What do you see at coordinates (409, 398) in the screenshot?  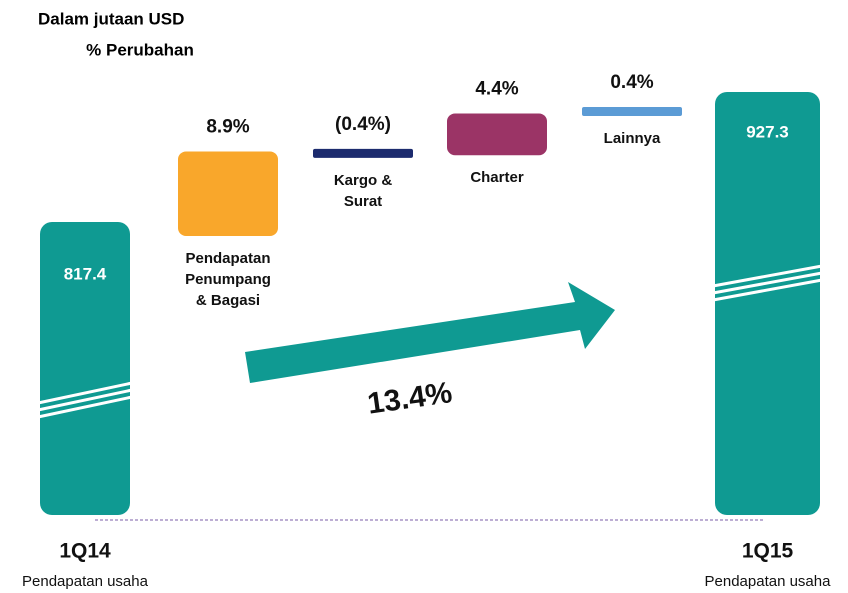 I see `growth-label: 13.4%` at bounding box center [409, 398].